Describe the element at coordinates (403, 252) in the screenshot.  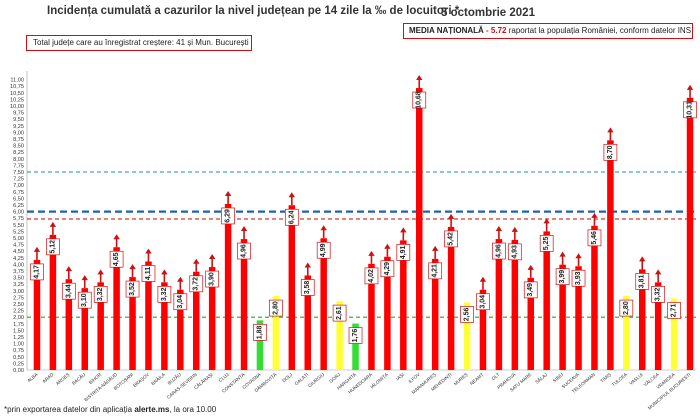
I see `value-label: 4,91` at that location.